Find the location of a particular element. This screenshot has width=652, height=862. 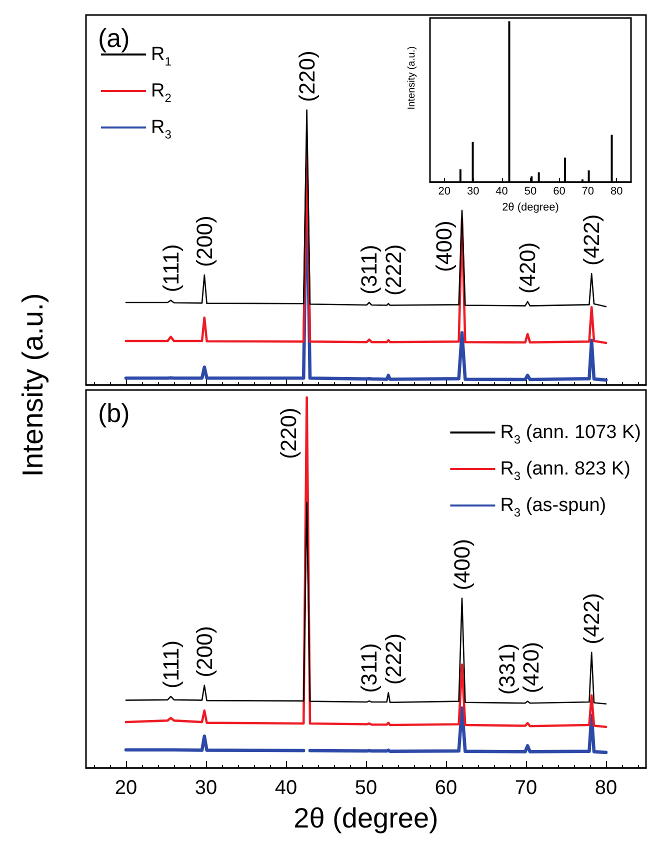

text: (a) is located at coordinates (114, 38).